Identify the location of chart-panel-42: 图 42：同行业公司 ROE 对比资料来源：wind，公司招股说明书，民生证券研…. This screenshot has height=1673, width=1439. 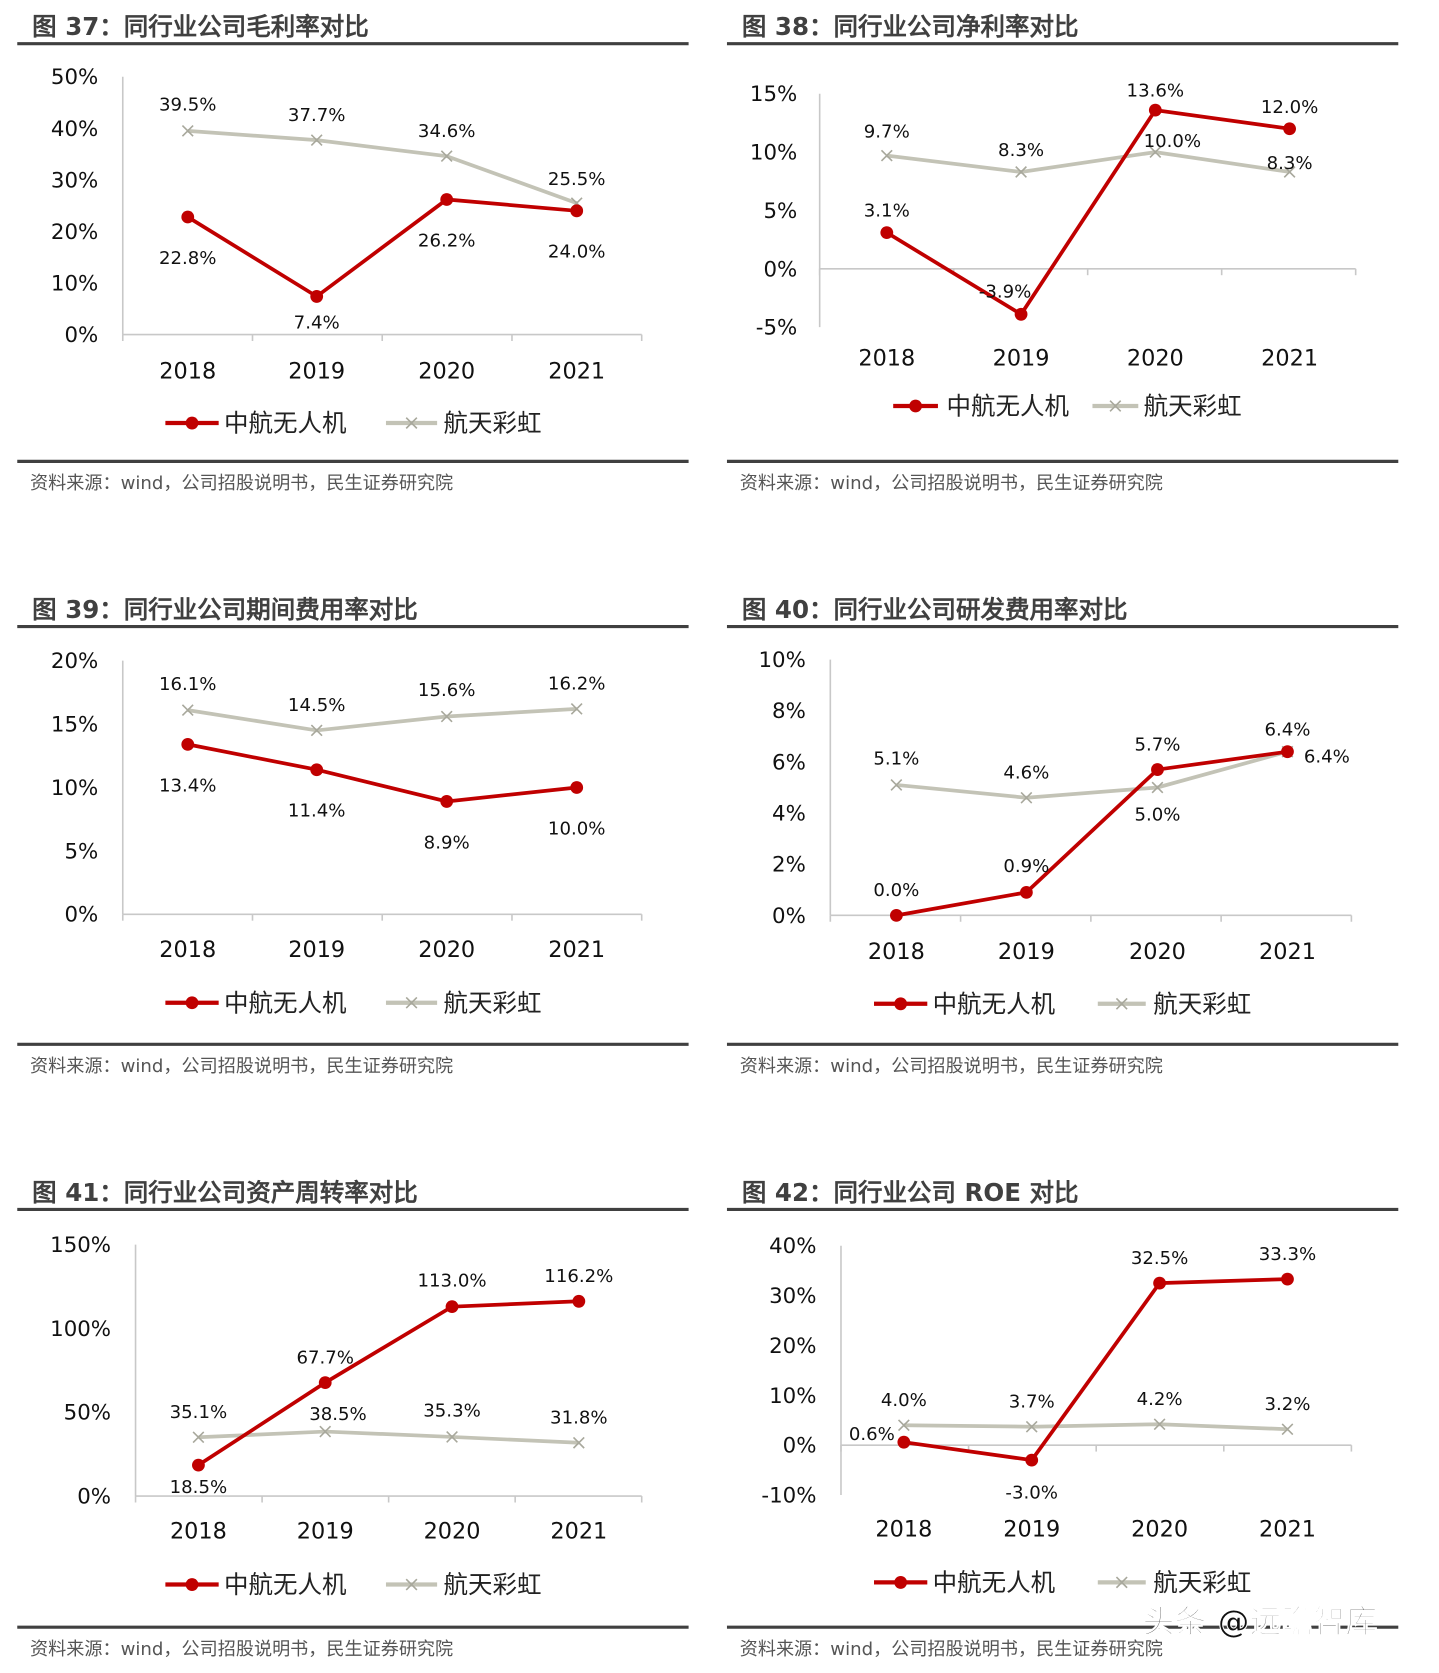
(1062, 1419).